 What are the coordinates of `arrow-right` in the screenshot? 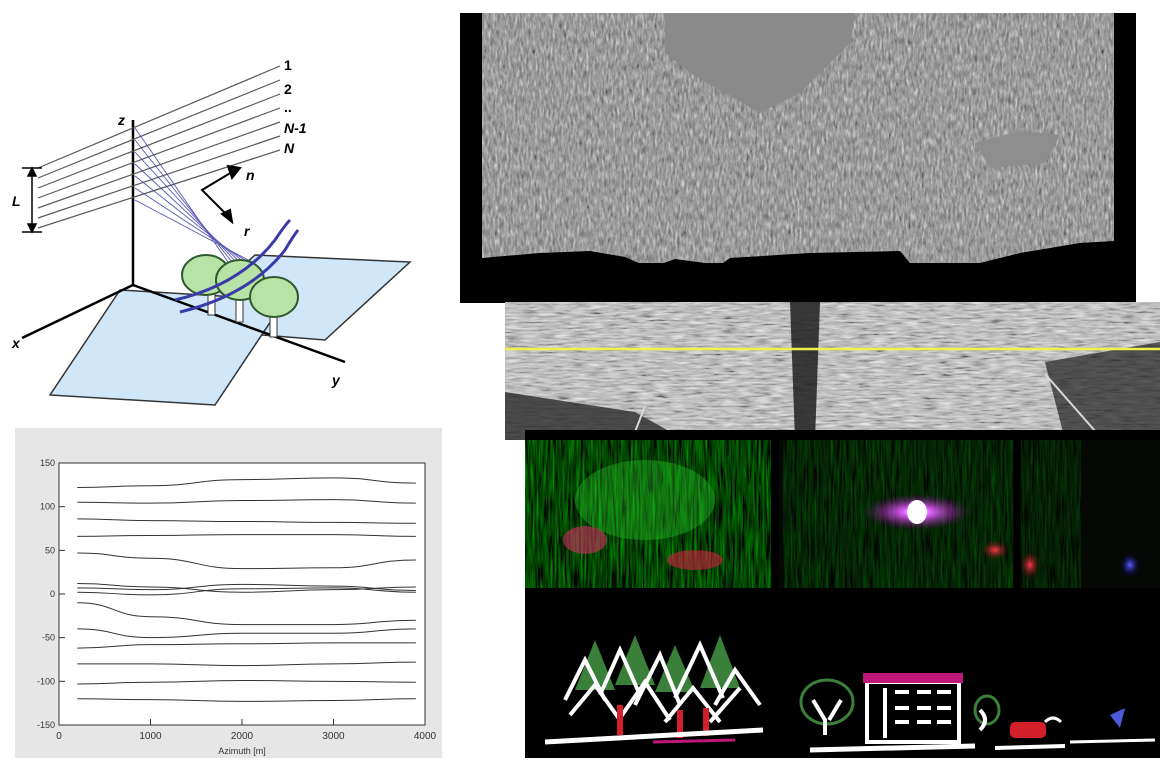 It's located at (1074, 406).